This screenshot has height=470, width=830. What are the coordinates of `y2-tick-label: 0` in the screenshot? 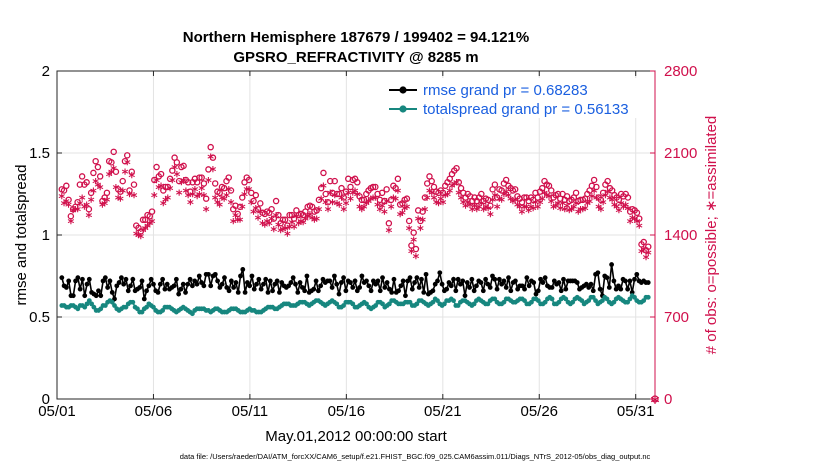 It's located at (668, 399).